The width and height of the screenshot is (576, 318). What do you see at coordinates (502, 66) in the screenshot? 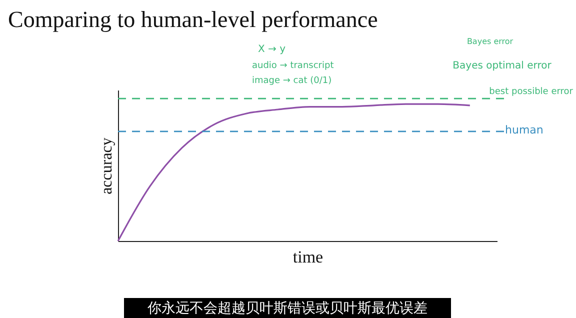
I see `ref-line-label: Bayes optimal error` at bounding box center [502, 66].